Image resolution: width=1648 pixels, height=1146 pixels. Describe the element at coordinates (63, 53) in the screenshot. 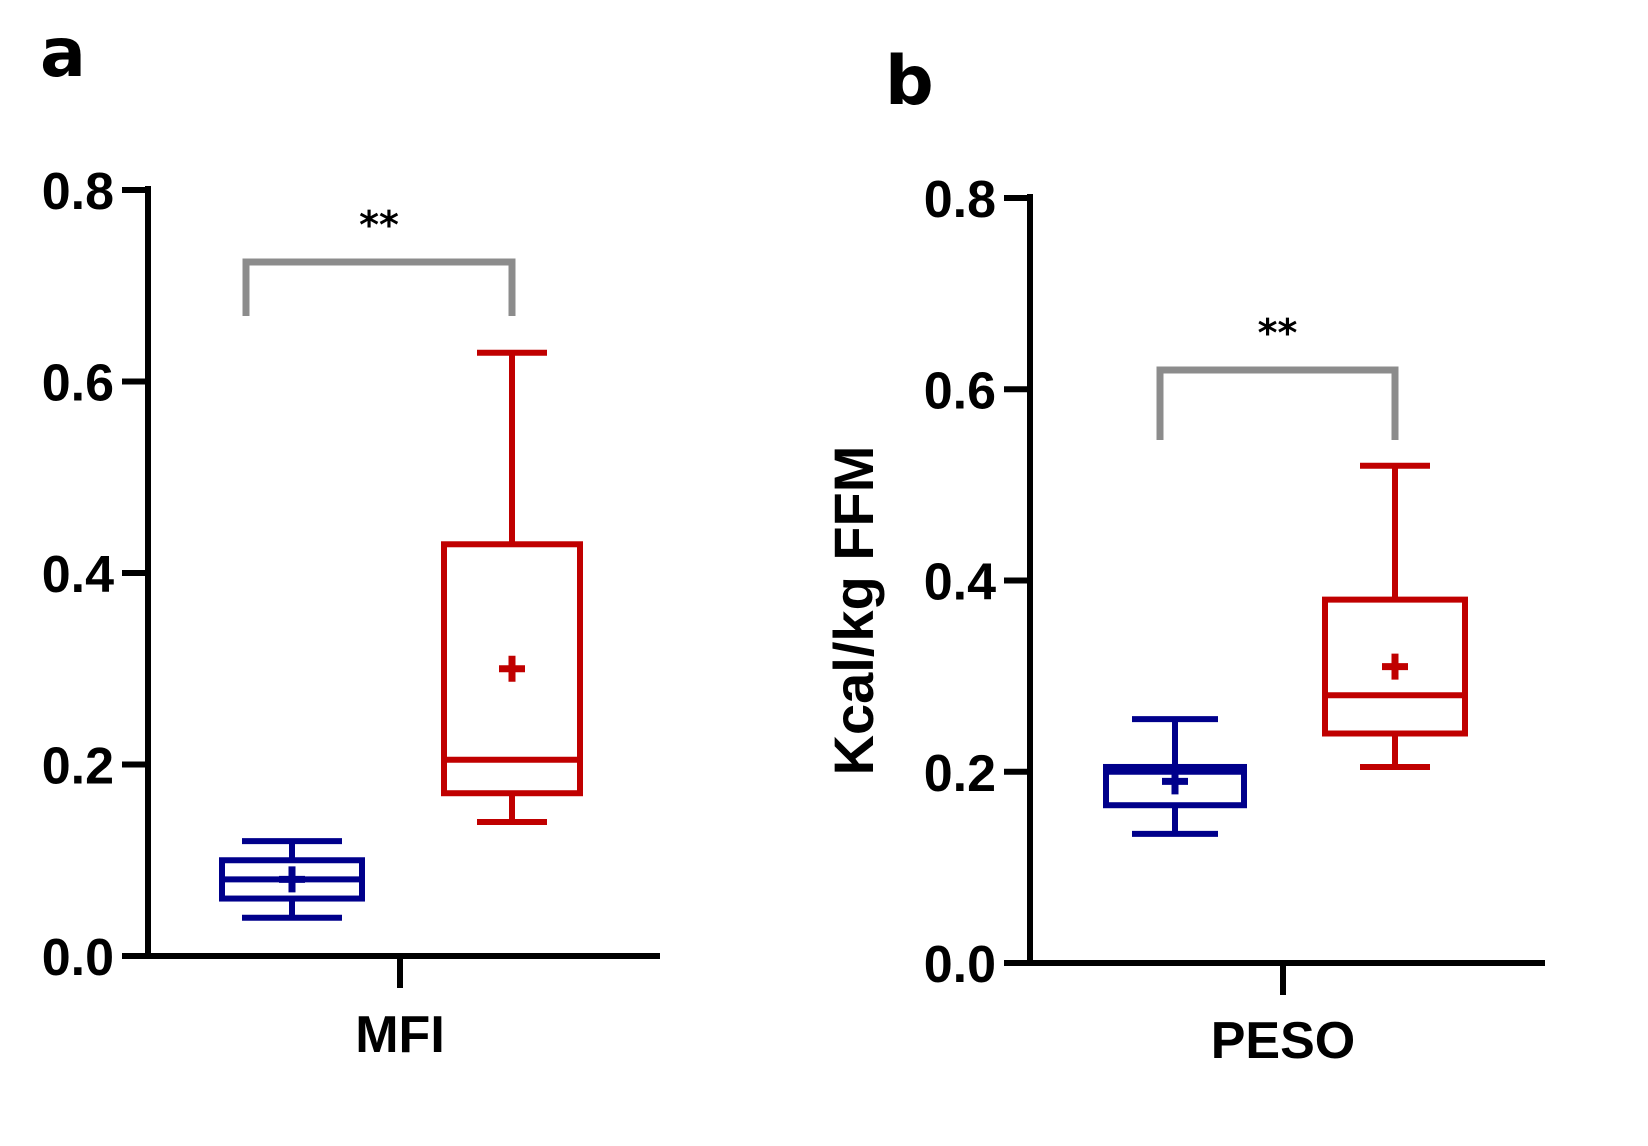

I see `panel-letter: a` at that location.